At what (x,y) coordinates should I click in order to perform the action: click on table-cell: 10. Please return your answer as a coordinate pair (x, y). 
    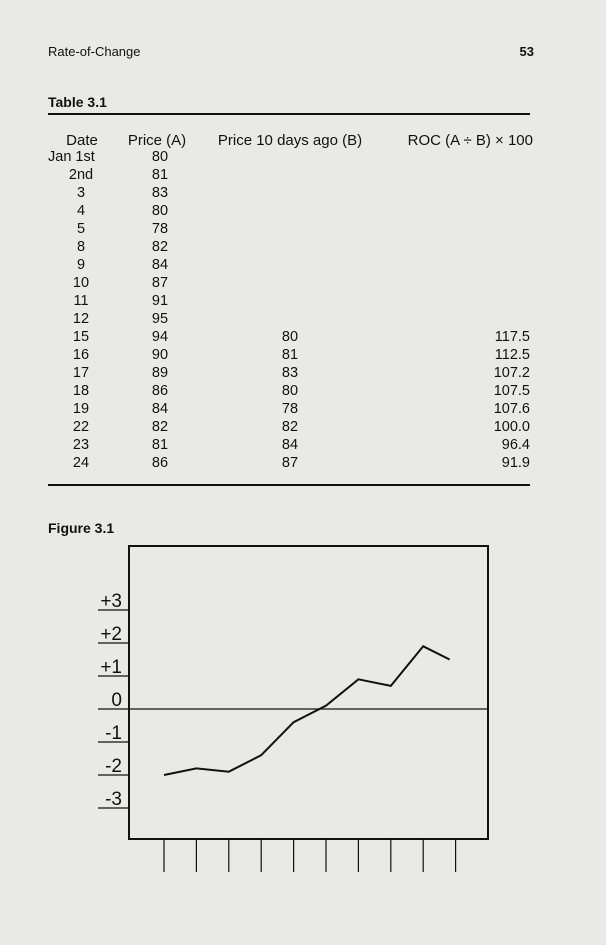
    Looking at the image, I should click on (81, 283).